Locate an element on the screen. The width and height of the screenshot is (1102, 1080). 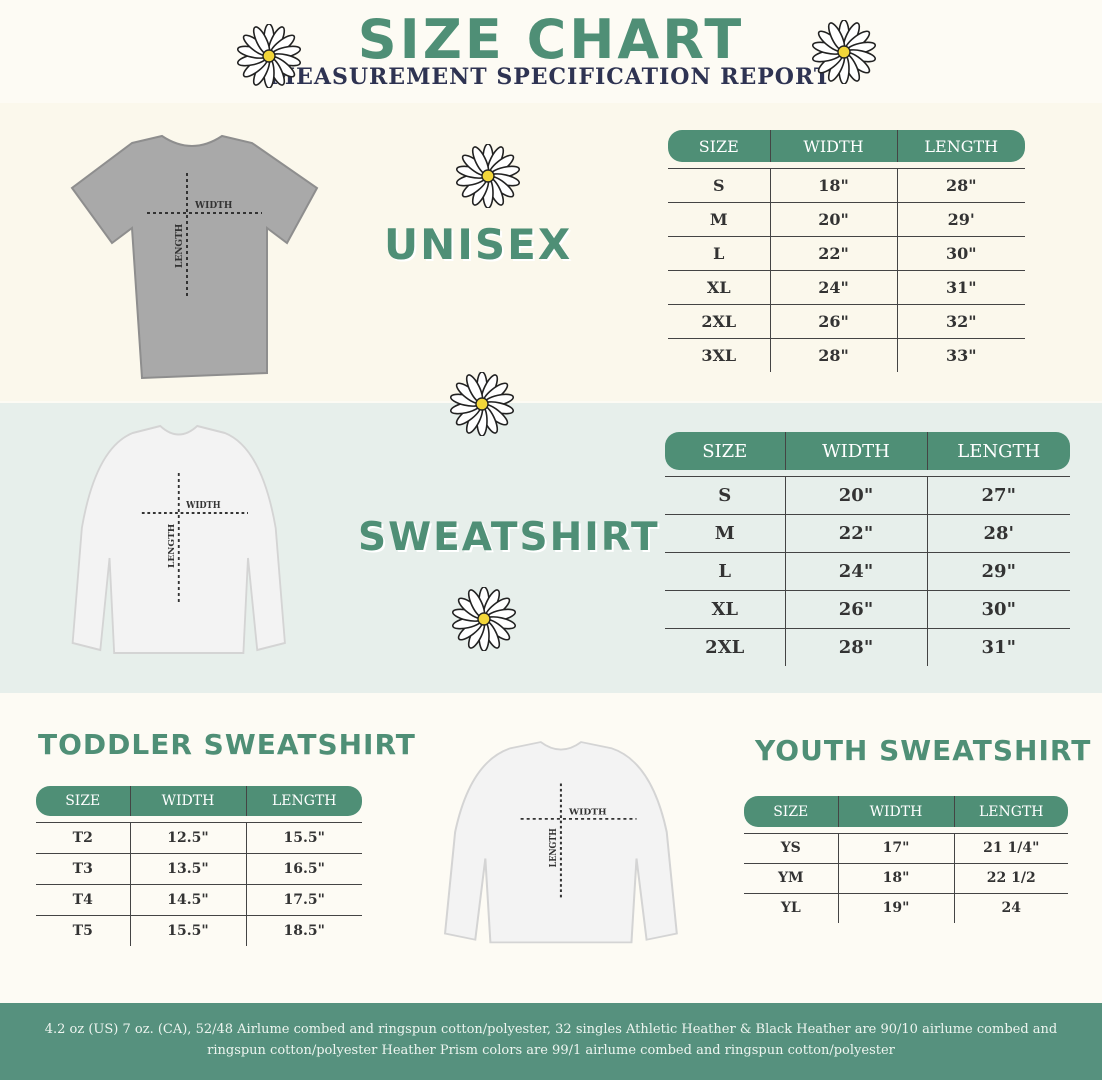
table-row: 2XL 26" 32" is located at coordinates (846, 320).